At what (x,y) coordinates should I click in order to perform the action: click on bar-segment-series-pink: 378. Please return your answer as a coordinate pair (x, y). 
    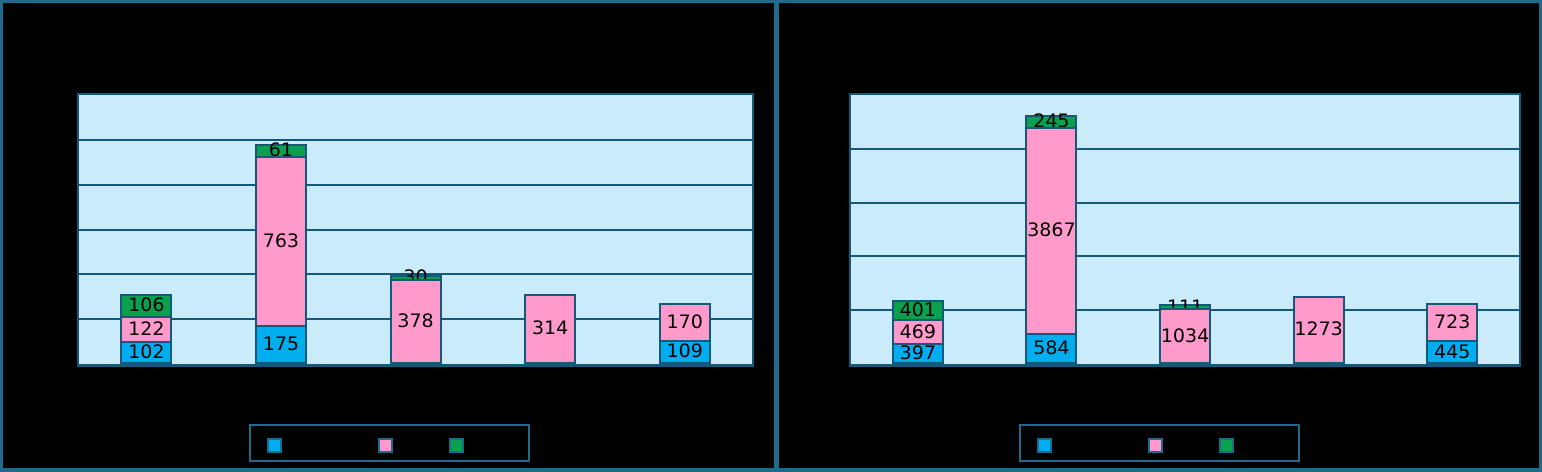
    Looking at the image, I should click on (415, 321).